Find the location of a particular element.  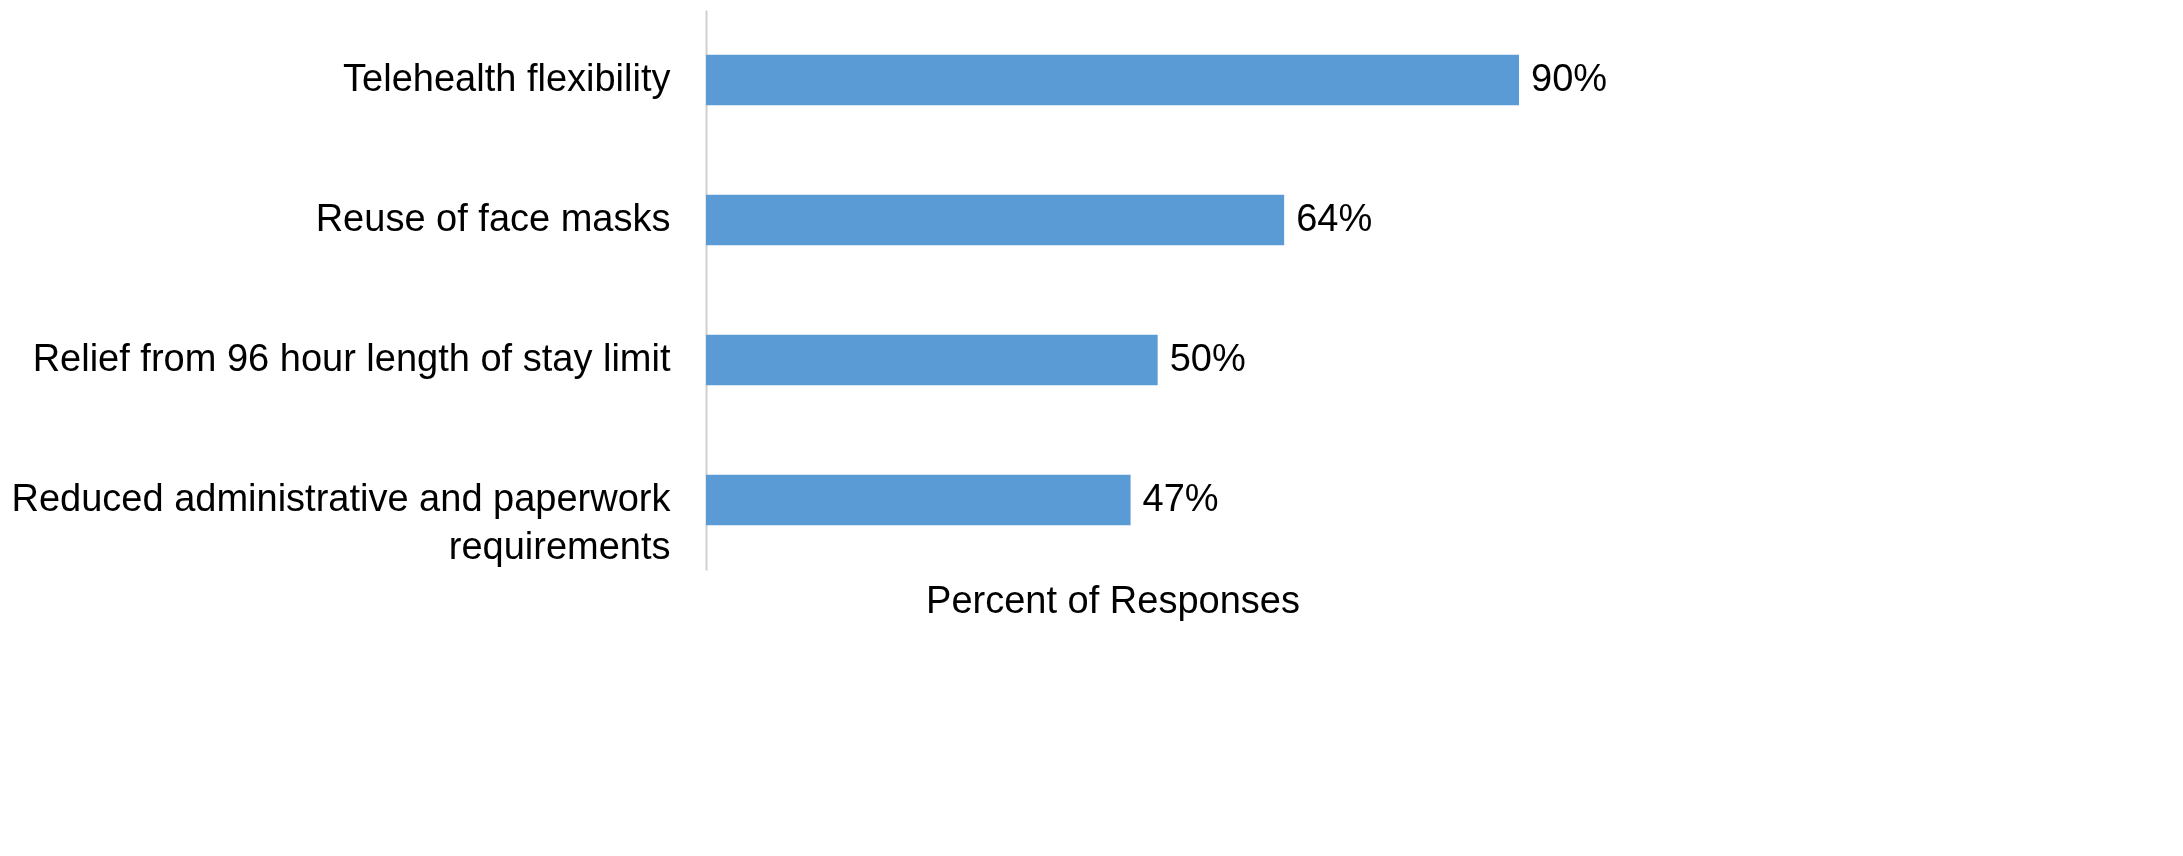

y-tick-label: Reduced administrative and paperwork requirements is located at coordinates (341, 522).